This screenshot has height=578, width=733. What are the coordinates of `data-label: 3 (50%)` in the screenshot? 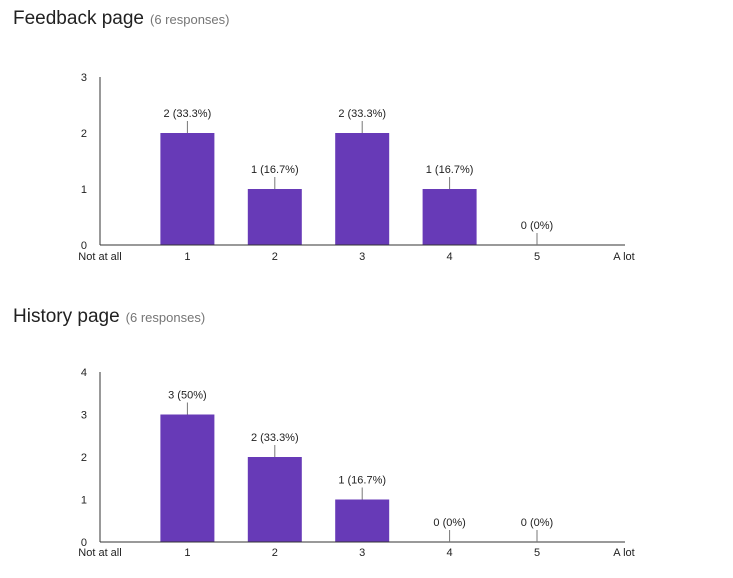 It's located at (187, 396).